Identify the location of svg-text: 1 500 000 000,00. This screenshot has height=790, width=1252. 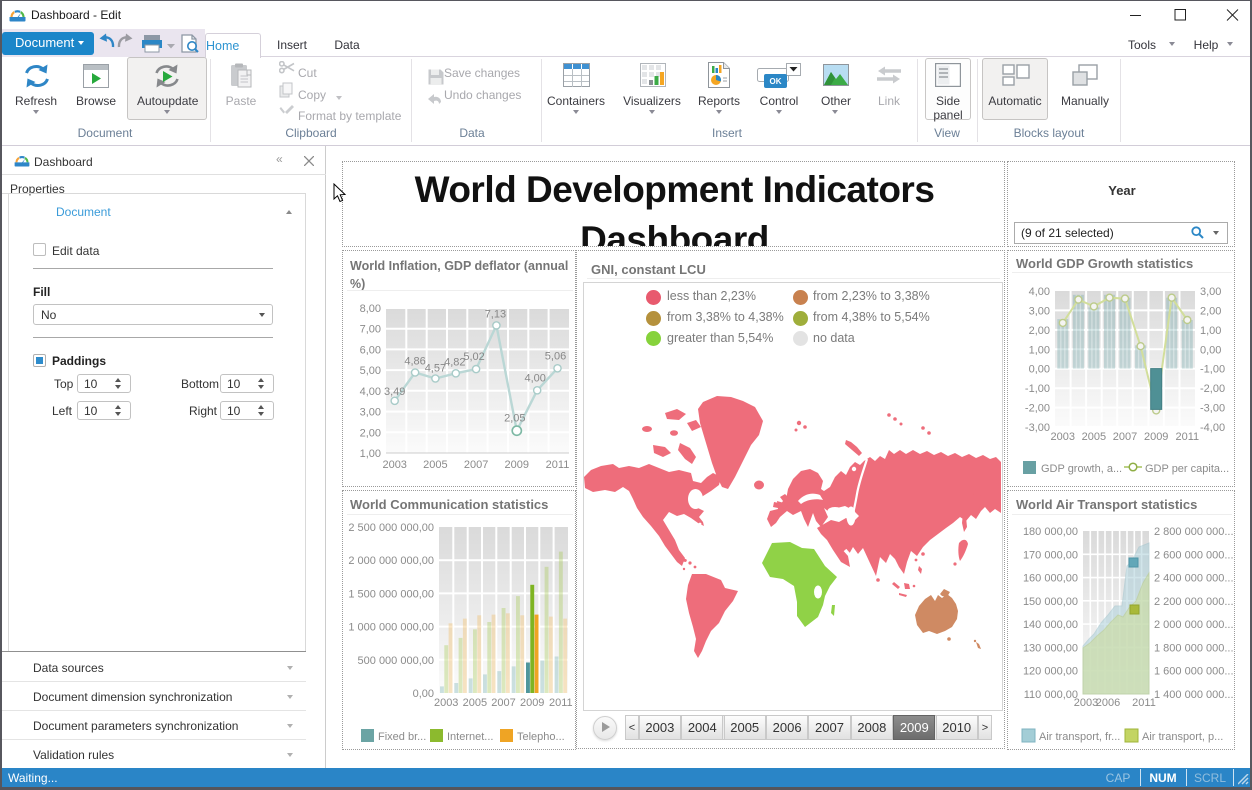
(391, 594).